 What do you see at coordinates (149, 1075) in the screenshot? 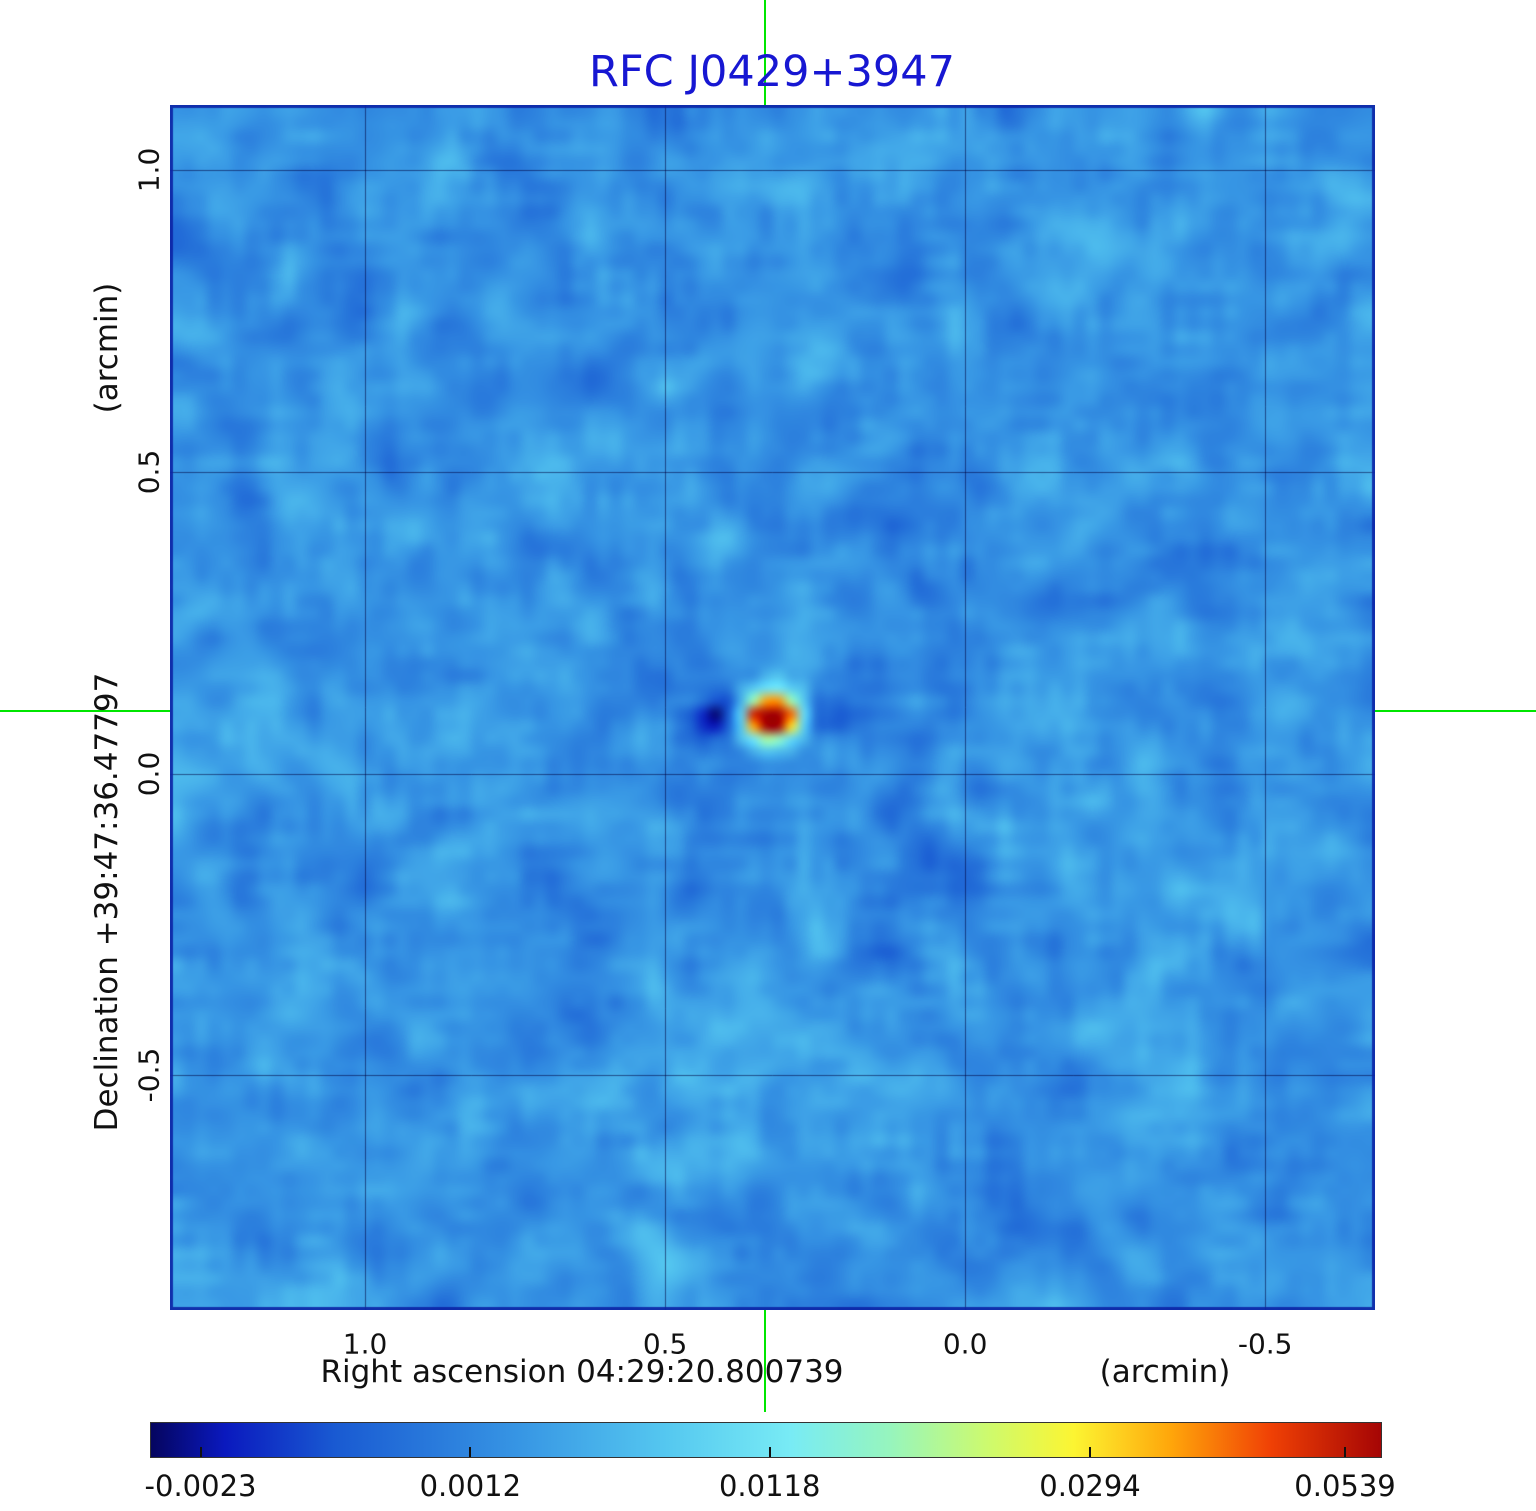
I see `y-tick-label: -0.5` at bounding box center [149, 1075].